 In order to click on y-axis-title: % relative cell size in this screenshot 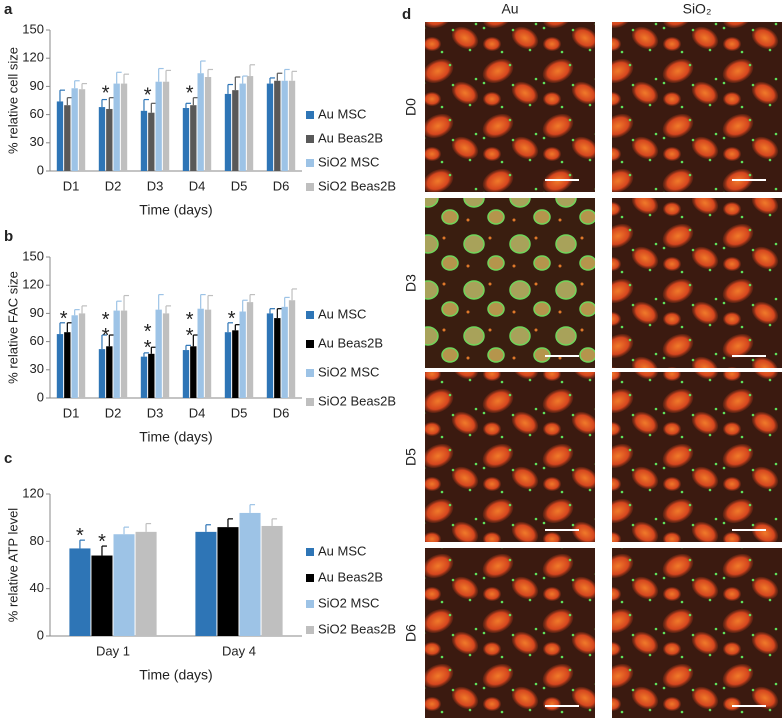, I will do `click(12, 100)`.